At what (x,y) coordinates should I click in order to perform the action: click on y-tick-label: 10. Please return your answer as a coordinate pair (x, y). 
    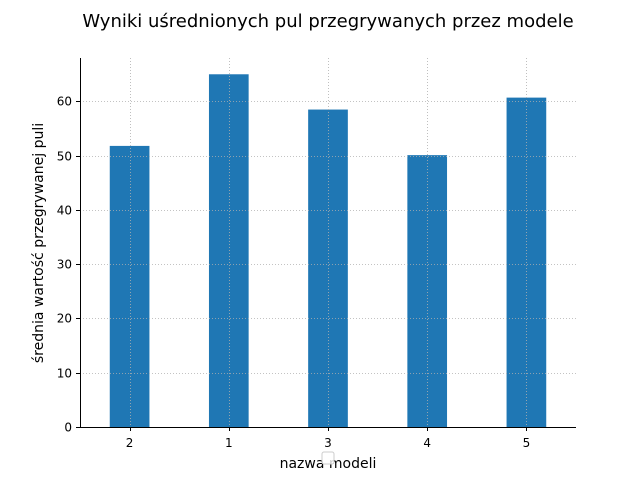
    Looking at the image, I should click on (64, 374).